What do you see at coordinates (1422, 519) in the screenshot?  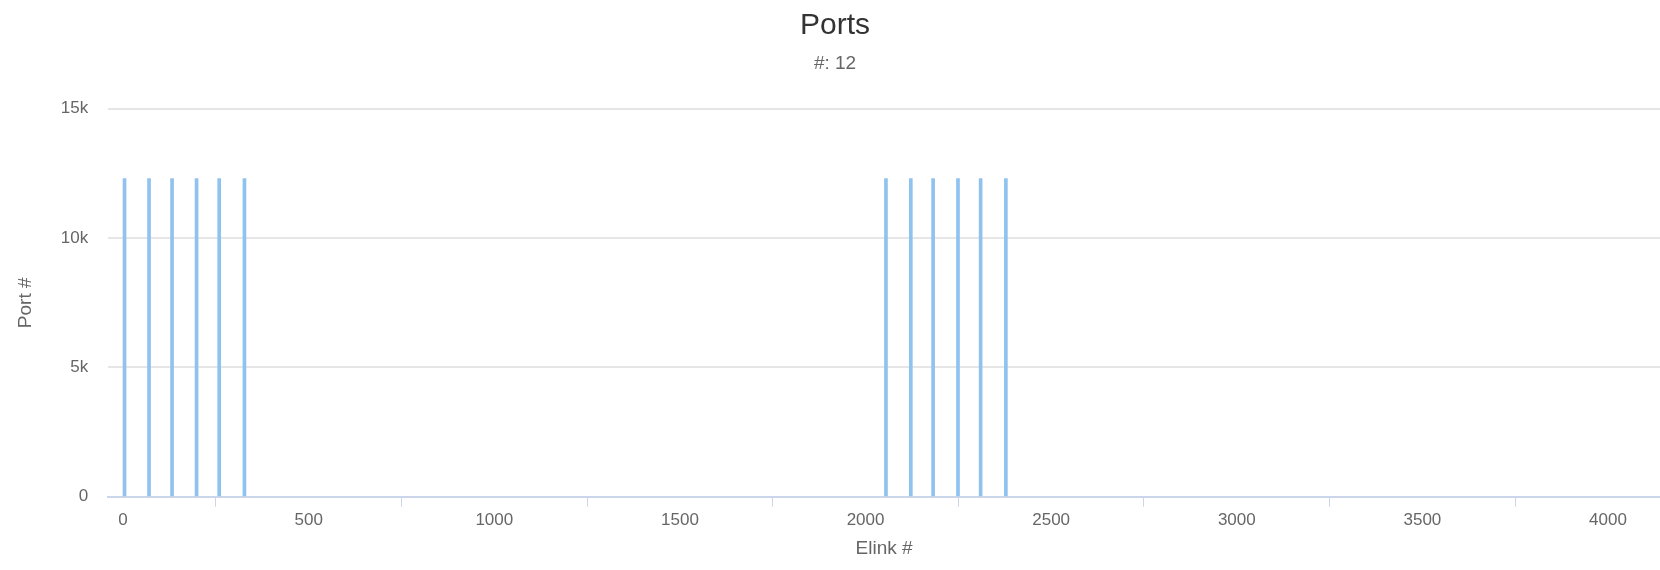 I see `x-tick-label: 3500` at bounding box center [1422, 519].